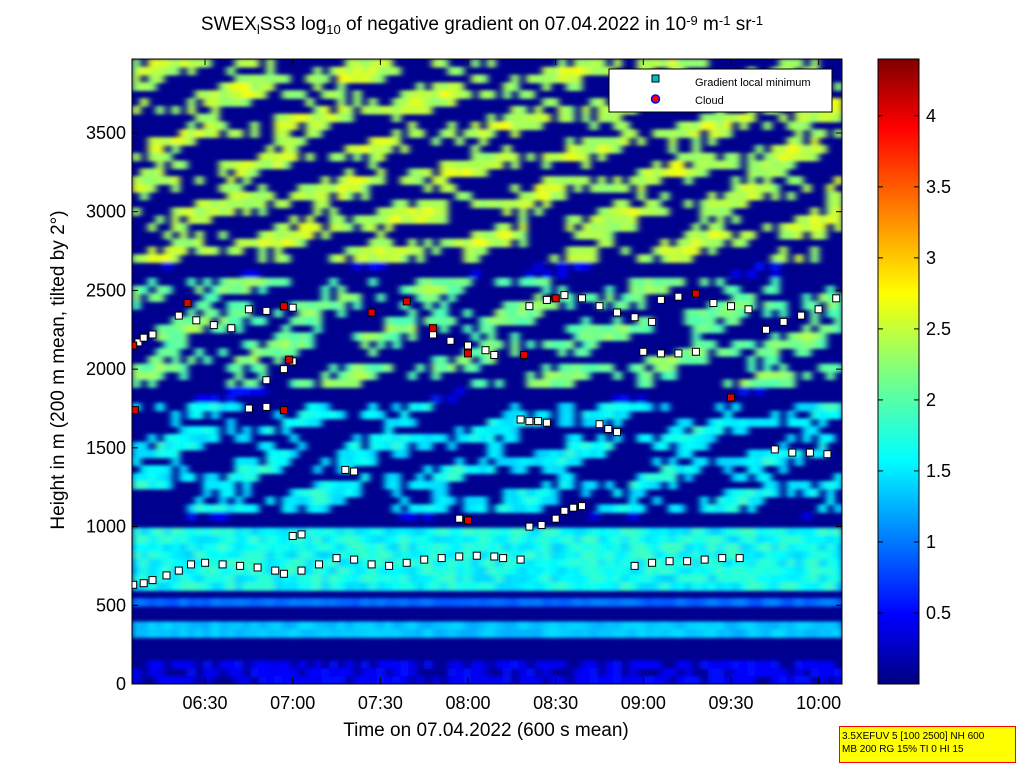 Image resolution: width=1023 pixels, height=767 pixels. Describe the element at coordinates (380, 703) in the screenshot. I see `x-tick-label: 07:30` at that location.